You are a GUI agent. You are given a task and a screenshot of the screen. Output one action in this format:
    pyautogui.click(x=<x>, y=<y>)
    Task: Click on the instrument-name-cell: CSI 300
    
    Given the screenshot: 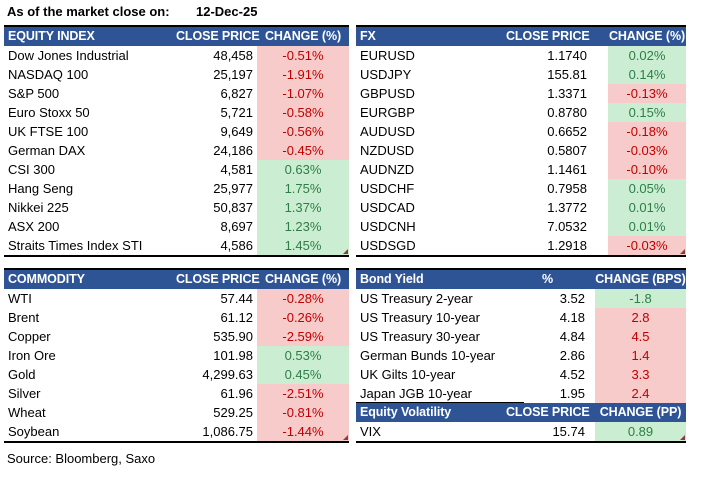 What is the action you would take?
    pyautogui.click(x=31, y=169)
    